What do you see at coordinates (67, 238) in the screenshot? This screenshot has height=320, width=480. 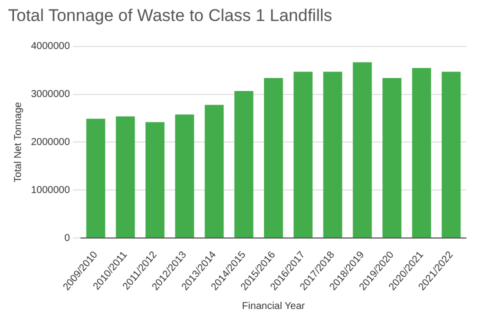 I see `y-tick-label: 0` at bounding box center [67, 238].